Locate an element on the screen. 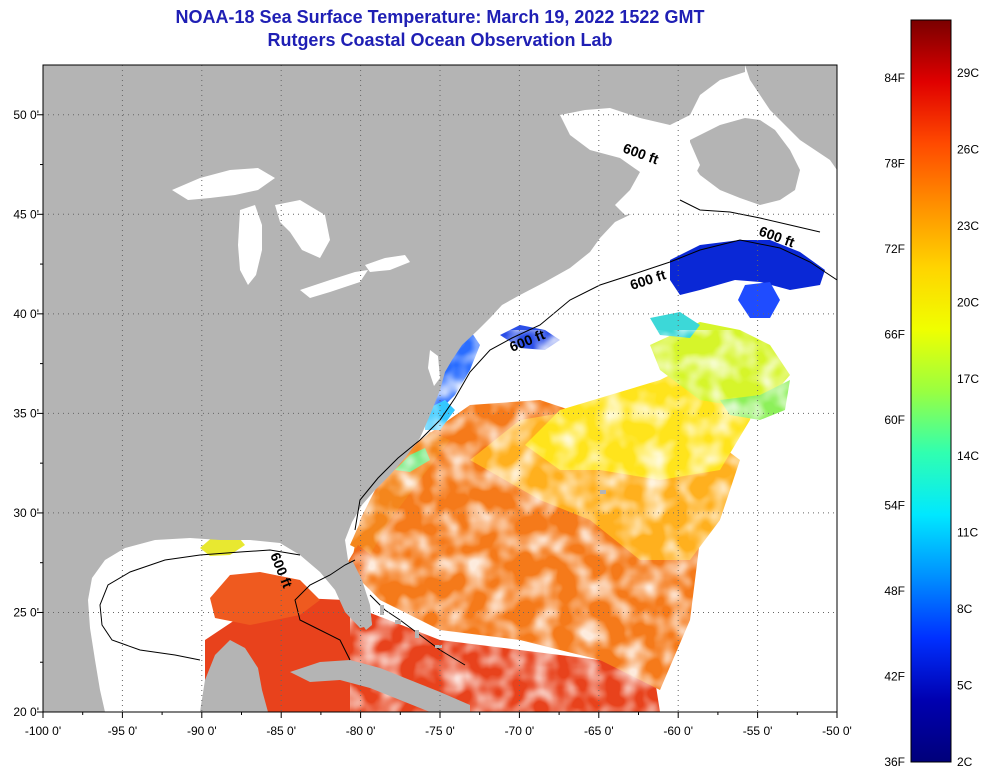  st-lawrence-gulf is located at coordinates (630, 162).